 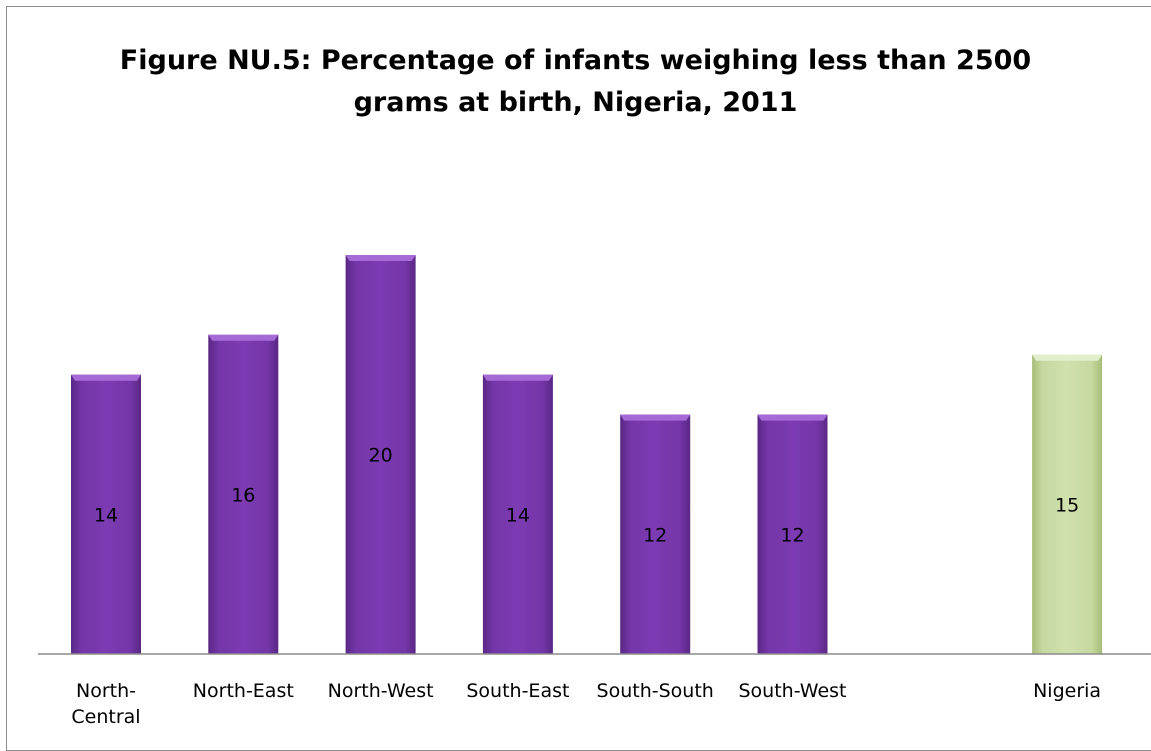 I want to click on x-tick-label: South-West, so click(x=792, y=691).